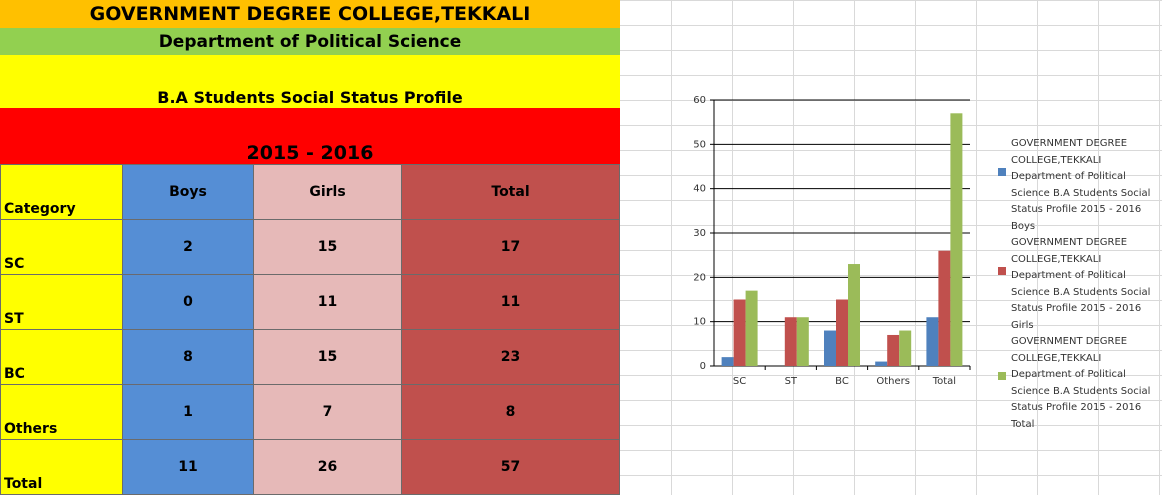 This screenshot has width=1162, height=495. Describe the element at coordinates (23, 484) in the screenshot. I see `category-label: Total` at that location.